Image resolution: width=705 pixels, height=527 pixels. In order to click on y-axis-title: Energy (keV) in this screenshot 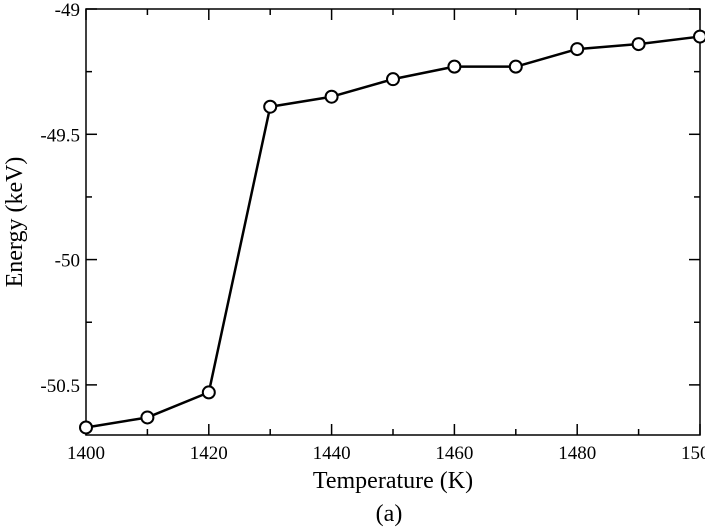, I will do `click(15, 222)`.